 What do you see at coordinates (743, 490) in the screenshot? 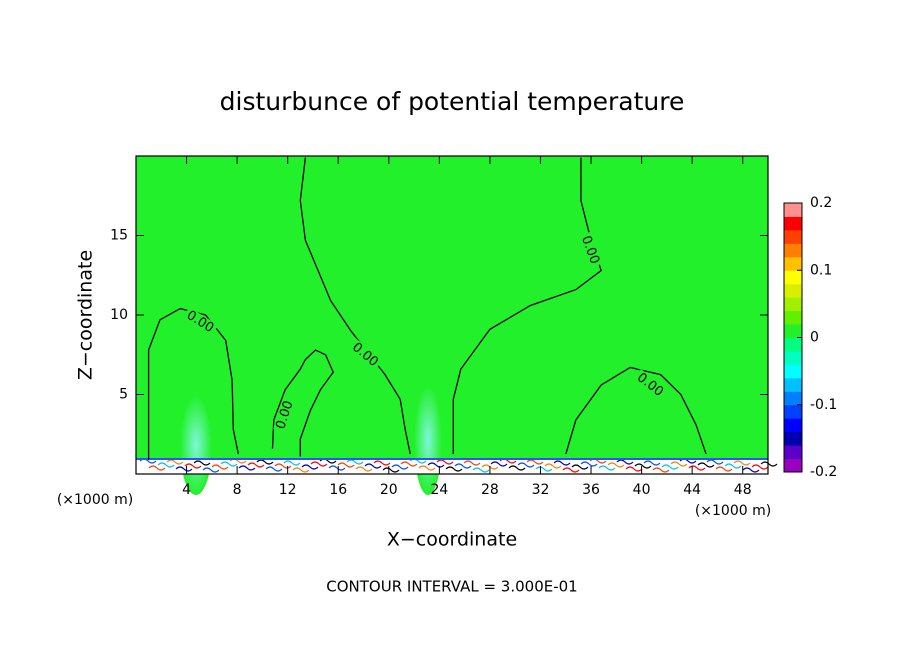
I see `x-tick-label: 48` at bounding box center [743, 490].